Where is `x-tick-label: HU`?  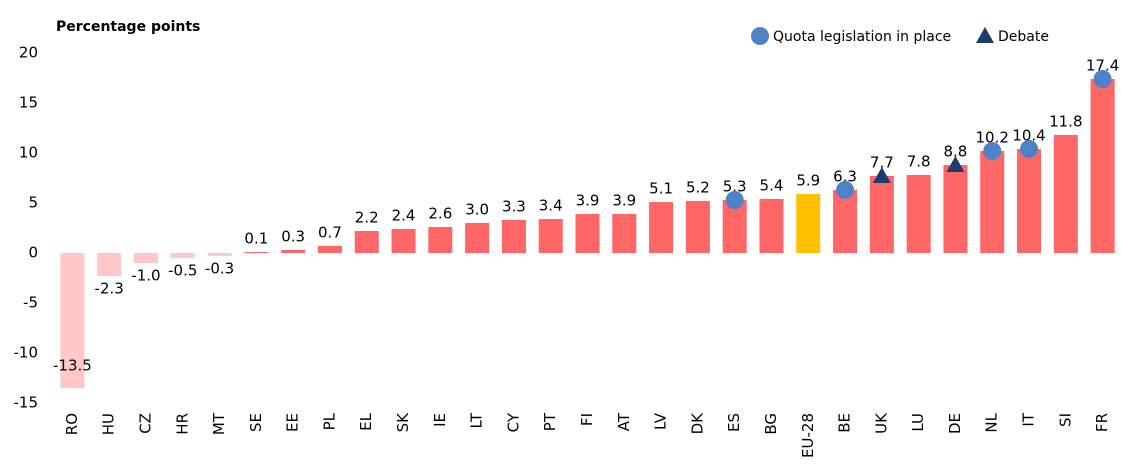 x-tick-label: HU is located at coordinates (109, 424).